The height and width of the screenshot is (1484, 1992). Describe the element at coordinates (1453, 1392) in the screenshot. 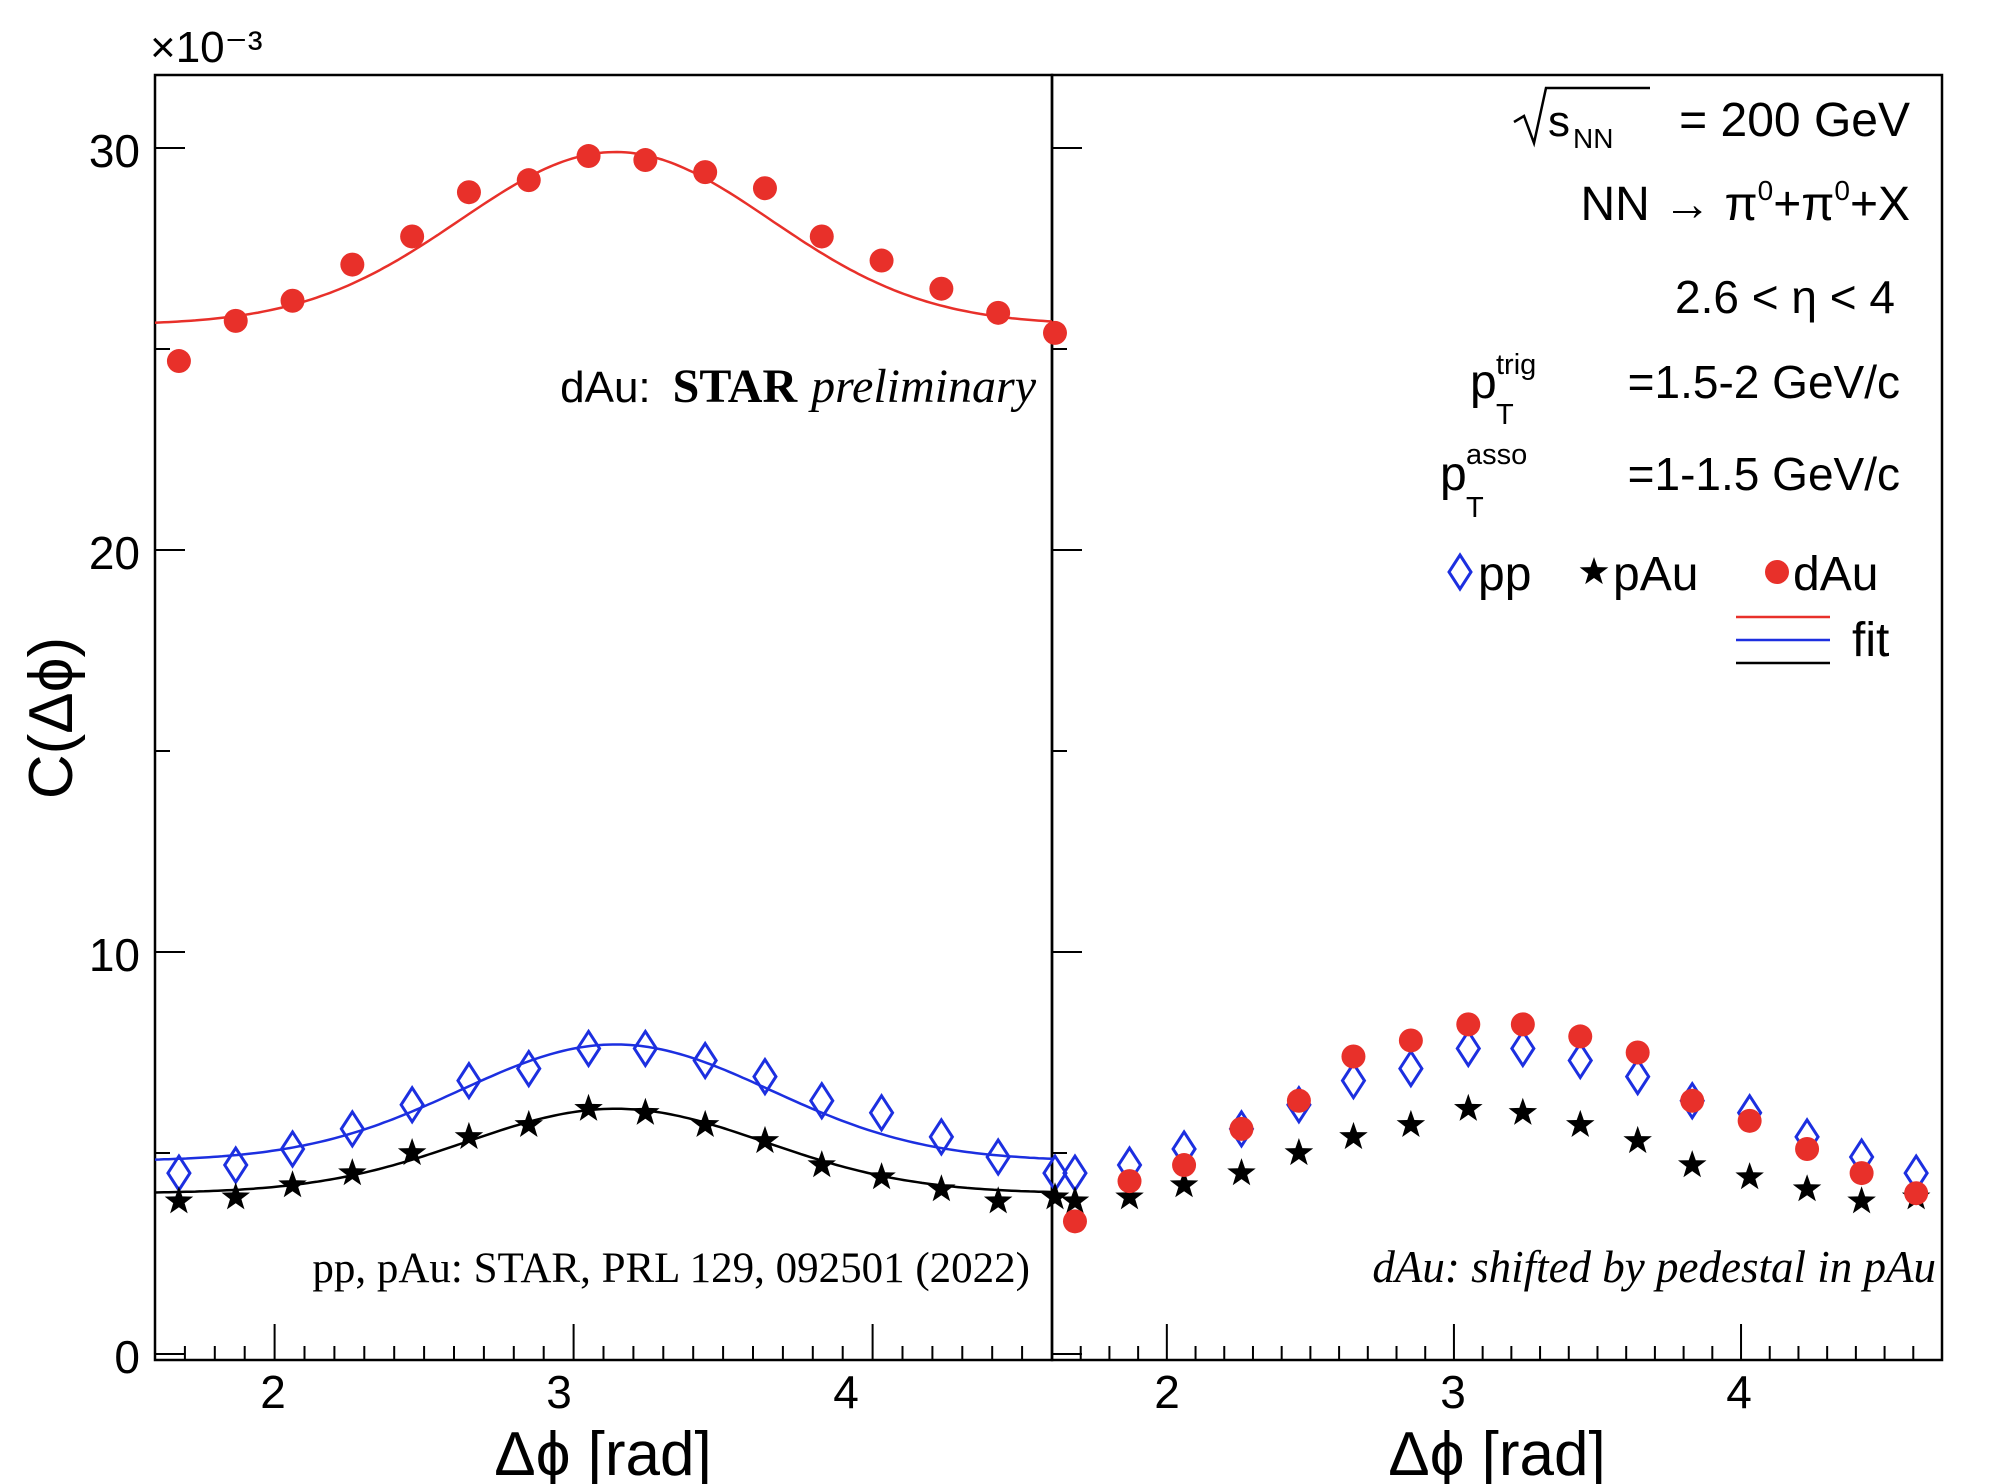

I see `right-x-tick-label-3: 3` at that location.